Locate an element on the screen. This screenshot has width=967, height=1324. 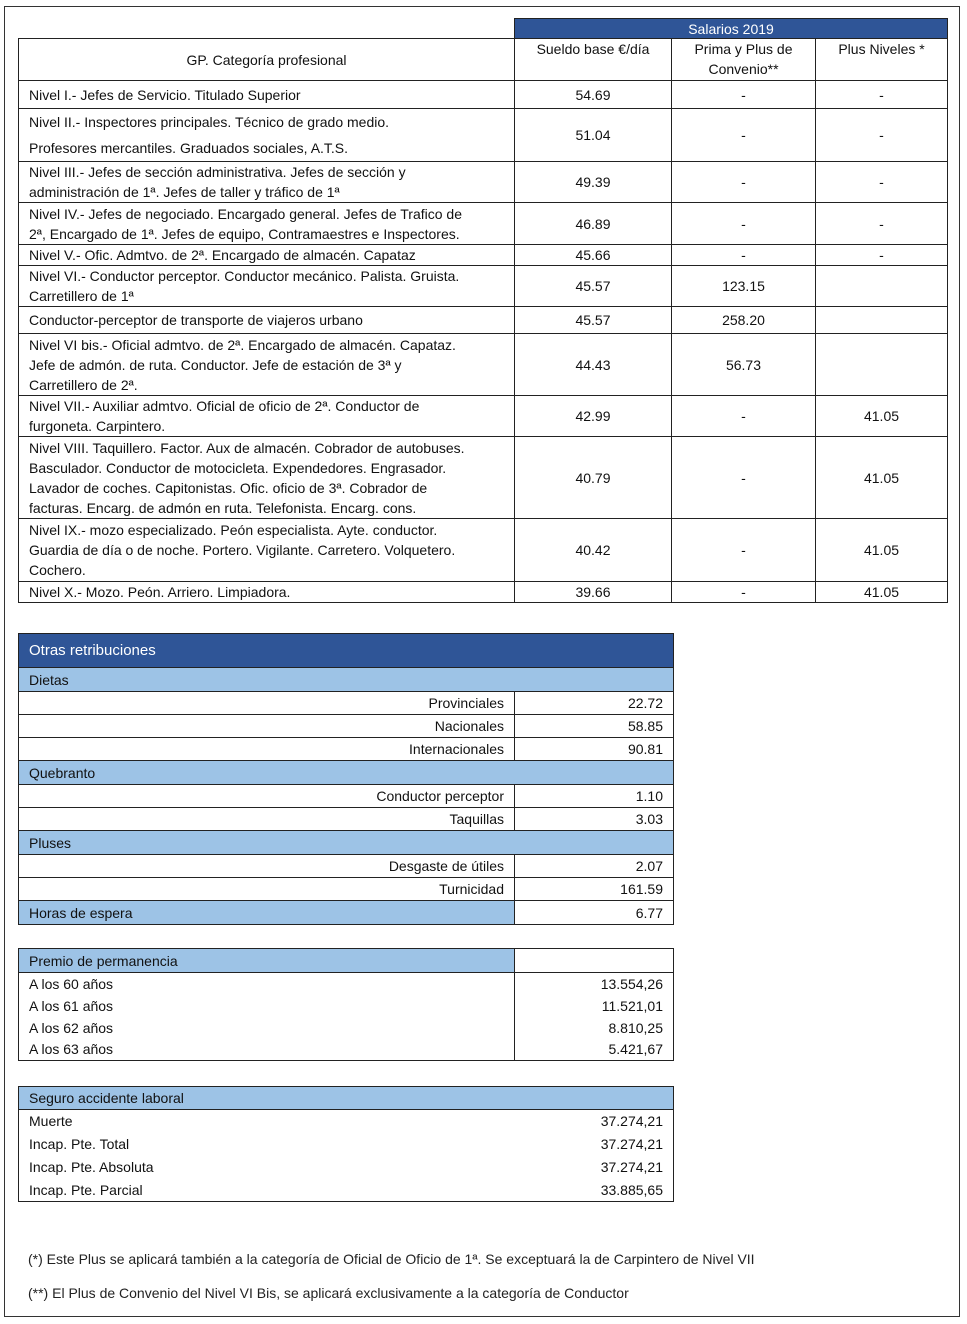
item-value: 3.03 is located at coordinates (594, 819).